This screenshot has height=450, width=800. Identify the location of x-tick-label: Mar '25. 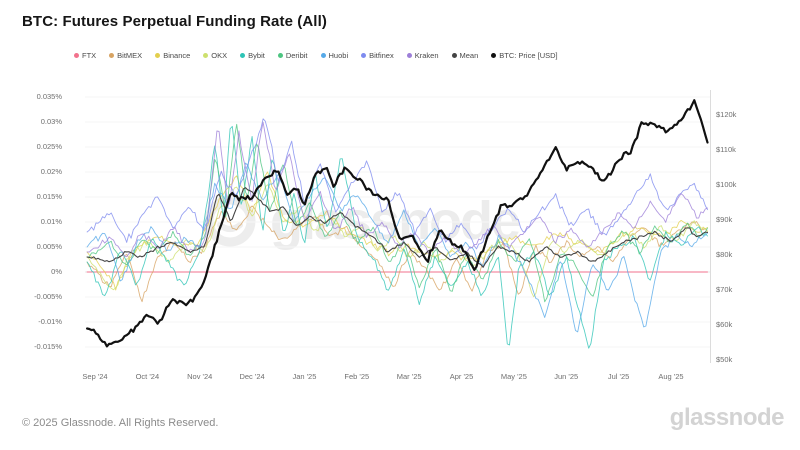
(409, 376).